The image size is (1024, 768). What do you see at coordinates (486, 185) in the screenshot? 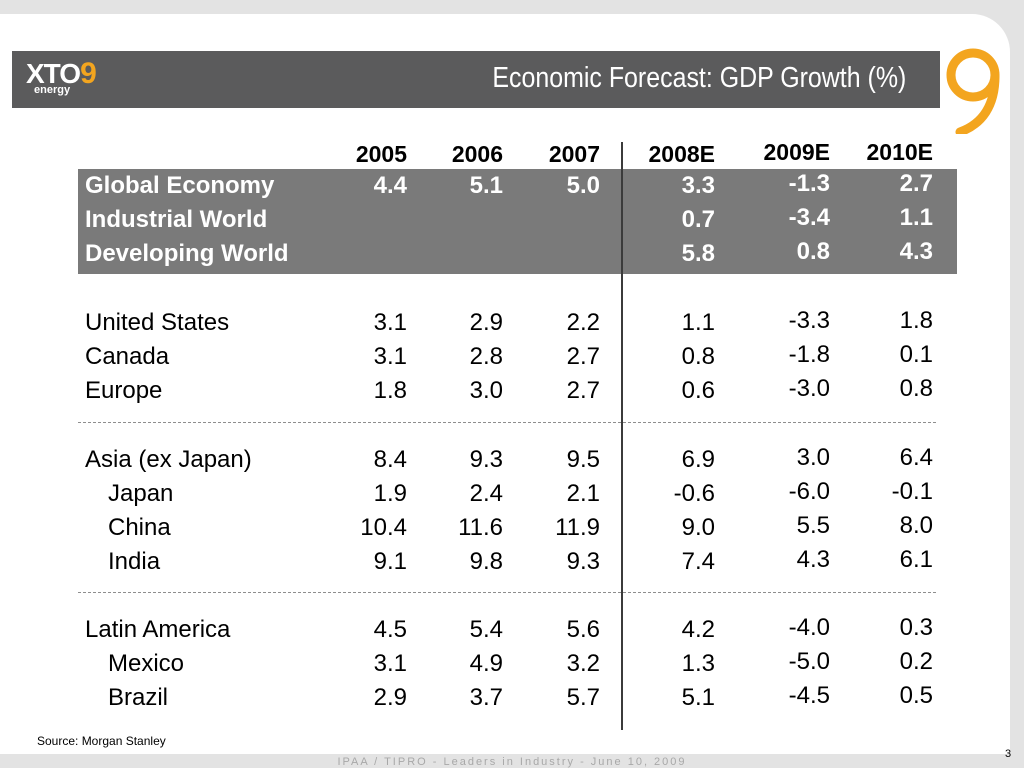
I see `table-cell: 5.1` at bounding box center [486, 185].